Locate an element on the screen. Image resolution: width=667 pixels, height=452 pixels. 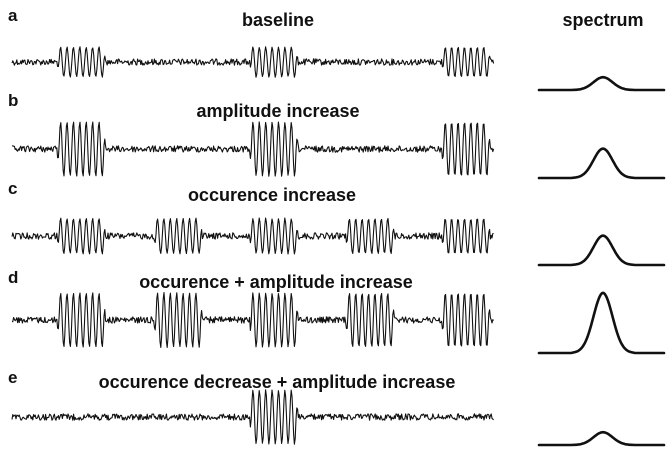
panel-e-signal-trace is located at coordinates (252, 417).